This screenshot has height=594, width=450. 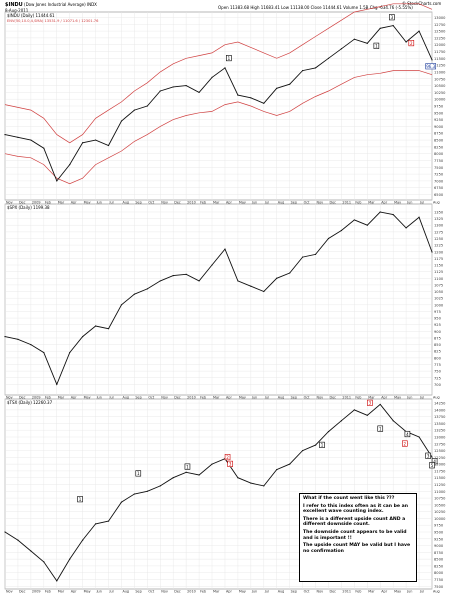 I want to click on x-tick-label: 2010, so click(x=191, y=203).